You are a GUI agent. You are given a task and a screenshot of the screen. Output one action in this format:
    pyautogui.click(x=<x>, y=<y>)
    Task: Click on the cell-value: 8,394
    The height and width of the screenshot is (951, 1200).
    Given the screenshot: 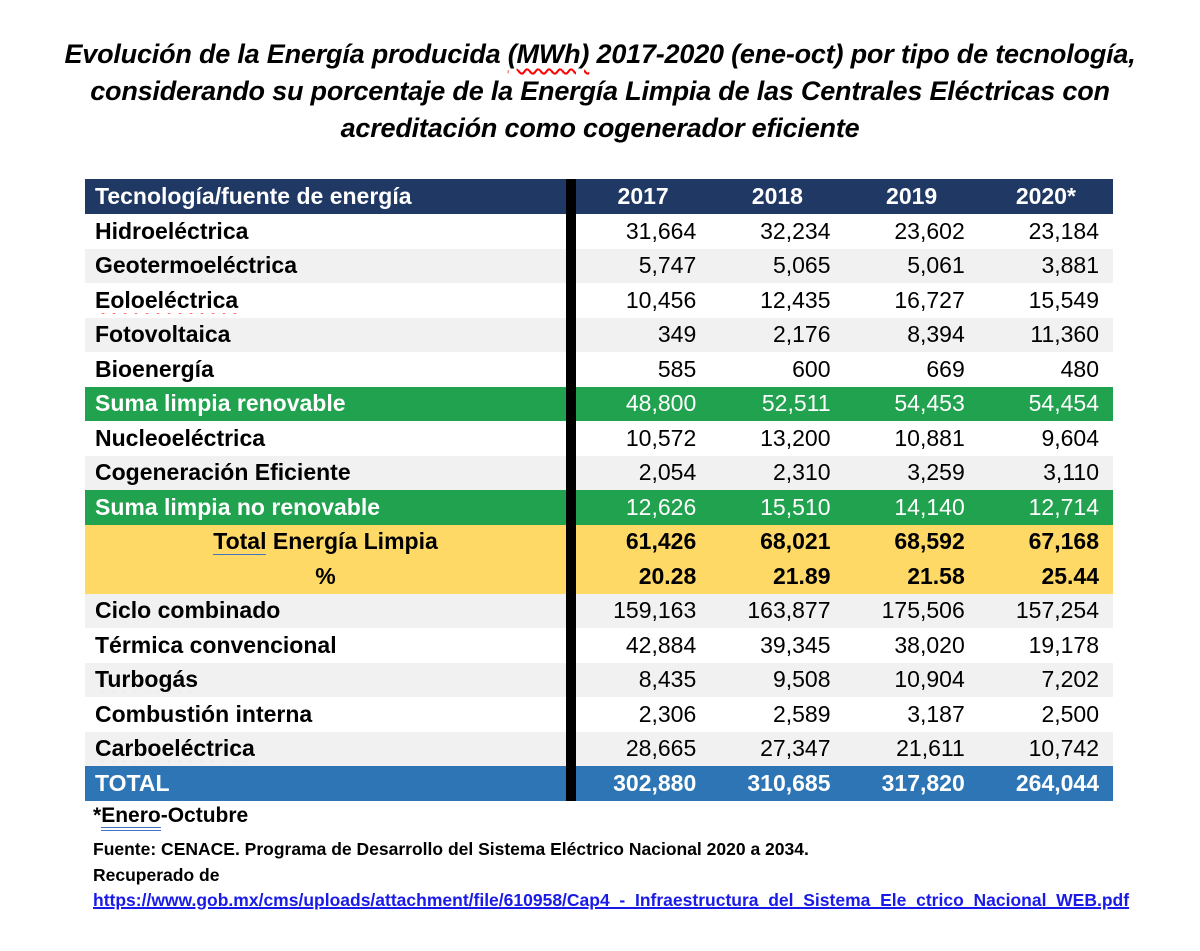 What is the action you would take?
    pyautogui.click(x=936, y=334)
    